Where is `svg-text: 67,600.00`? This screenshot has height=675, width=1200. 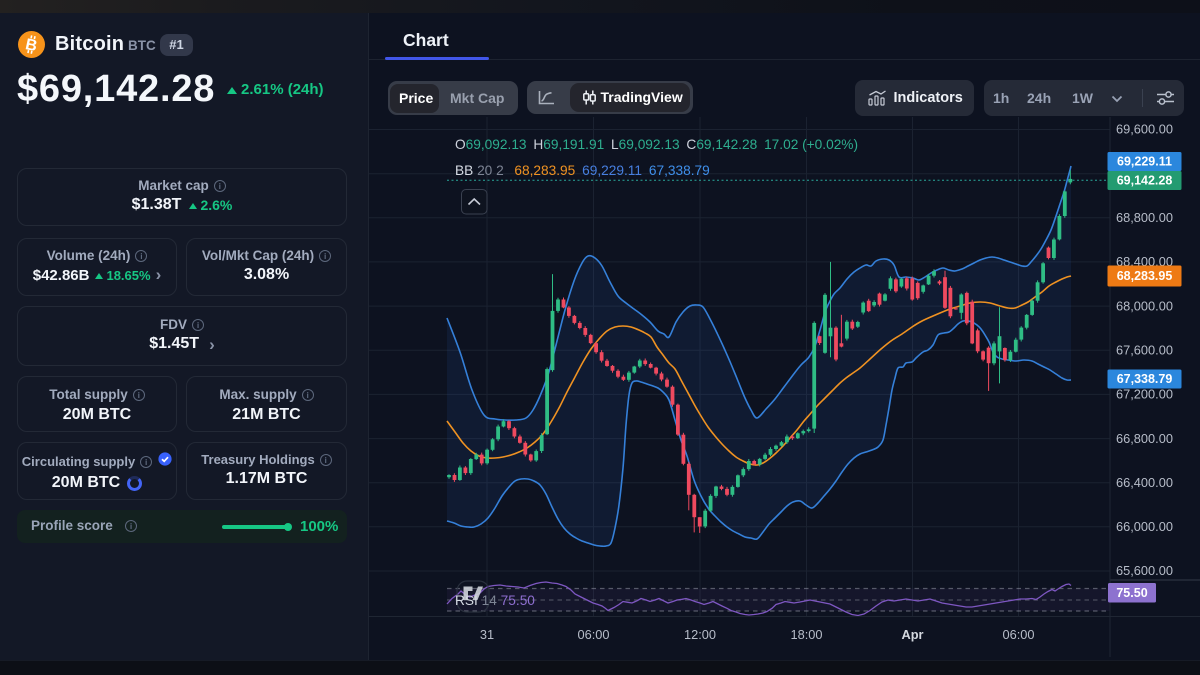 svg-text: 67,600.00 is located at coordinates (1144, 349).